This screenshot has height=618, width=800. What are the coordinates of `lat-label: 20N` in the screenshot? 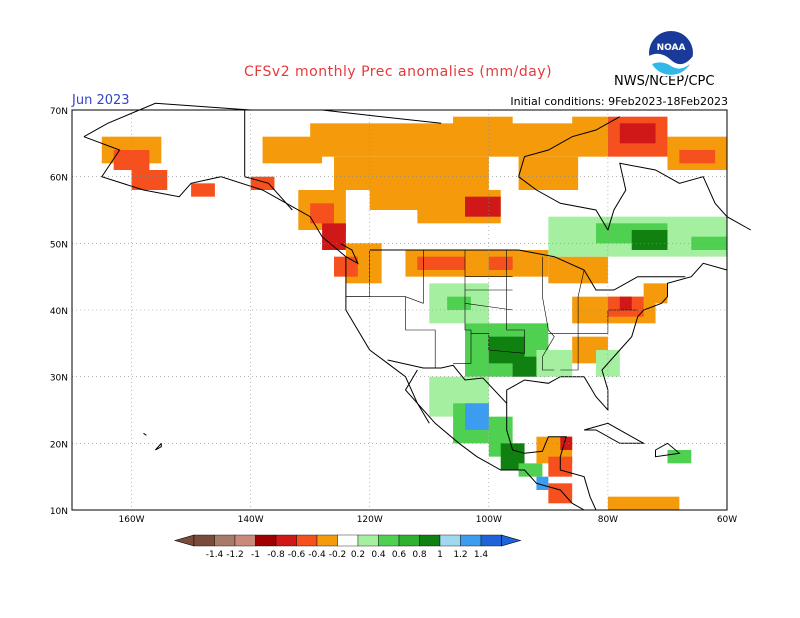 It's located at (59, 445).